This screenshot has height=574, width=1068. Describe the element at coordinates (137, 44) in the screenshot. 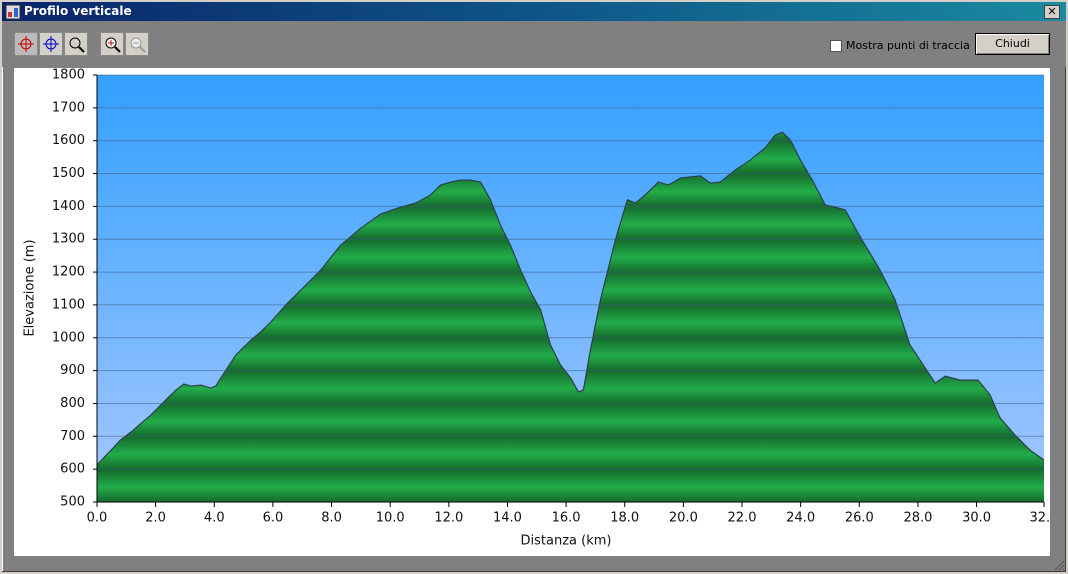

I see `tool-zoom-out` at that location.